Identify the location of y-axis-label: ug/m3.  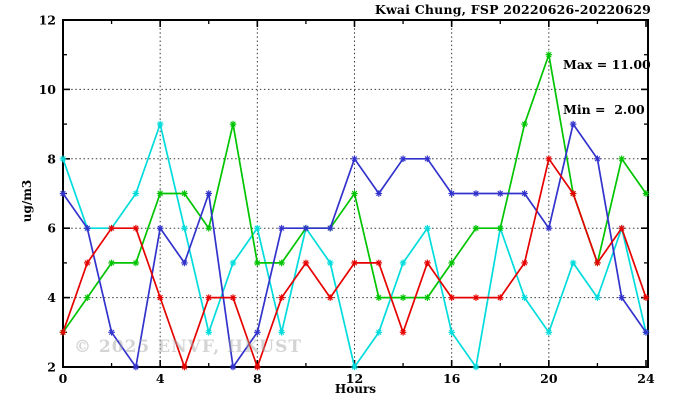
(27, 201).